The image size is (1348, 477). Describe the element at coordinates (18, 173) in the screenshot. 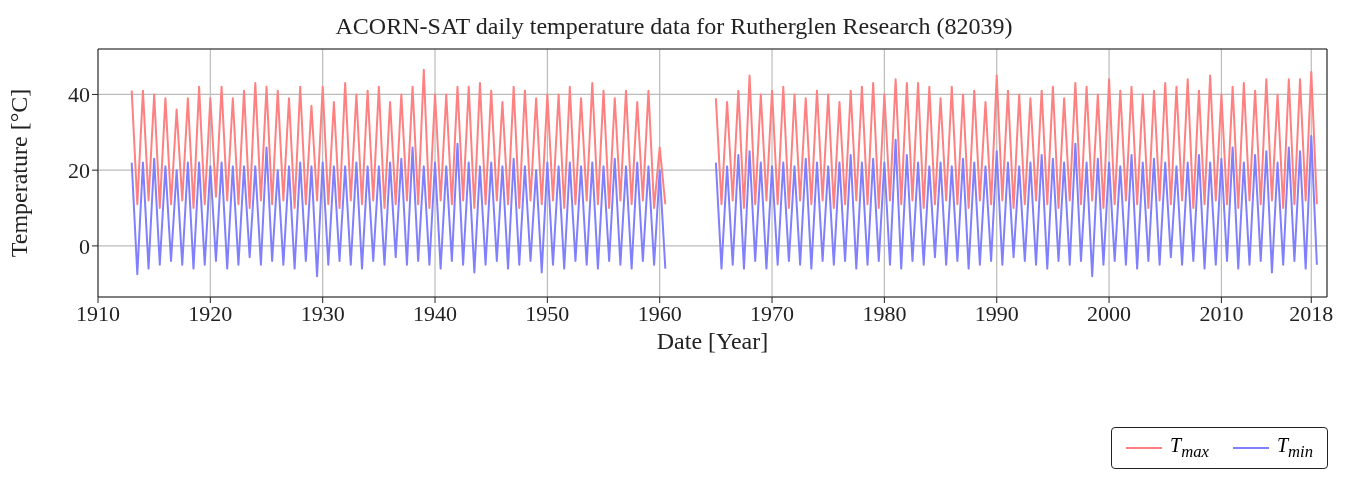

I see `y-axis-title: Temperature [°C]` at that location.